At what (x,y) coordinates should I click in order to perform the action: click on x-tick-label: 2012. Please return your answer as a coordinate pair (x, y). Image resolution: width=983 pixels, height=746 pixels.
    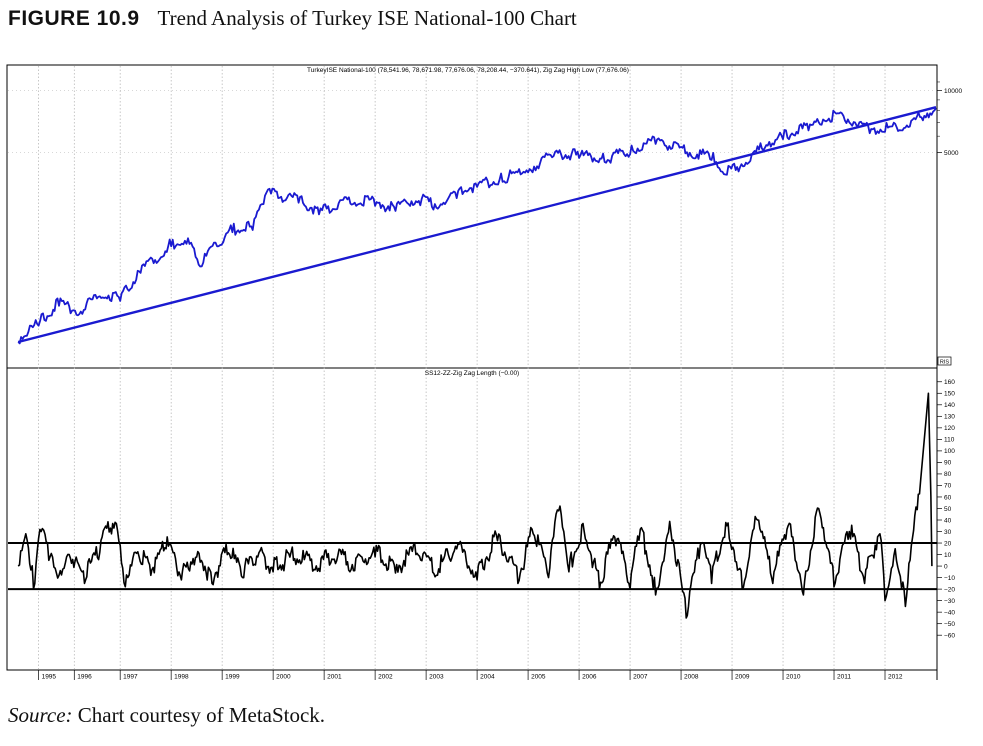
    Looking at the image, I should click on (895, 677).